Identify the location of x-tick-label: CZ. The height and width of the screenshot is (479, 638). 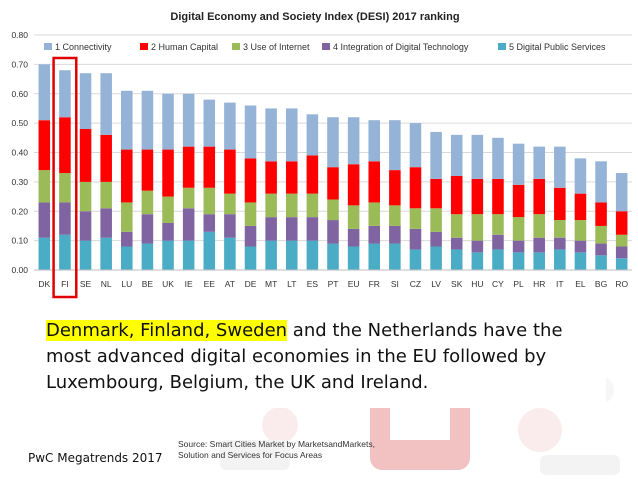
(415, 284).